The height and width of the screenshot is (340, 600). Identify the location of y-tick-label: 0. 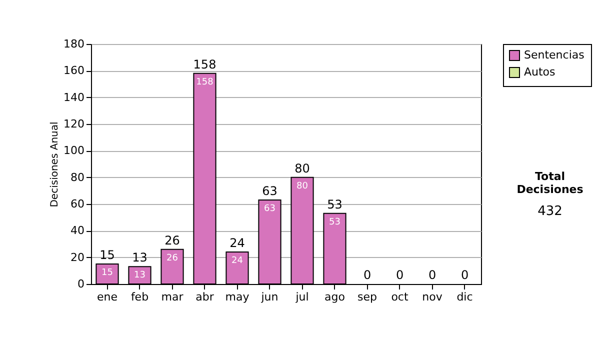
(81, 284).